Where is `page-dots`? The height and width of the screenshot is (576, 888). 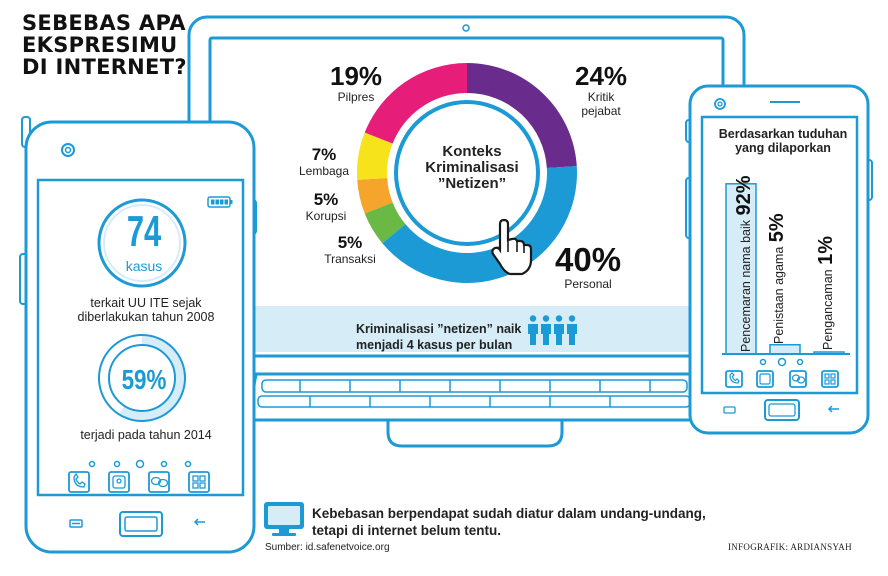
page-dots is located at coordinates (140, 464).